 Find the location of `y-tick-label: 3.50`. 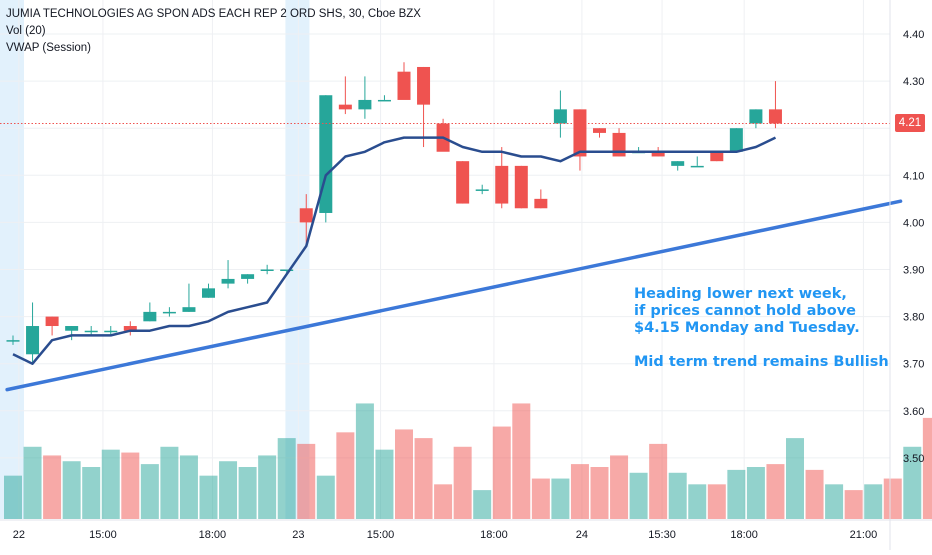

y-tick-label: 3.50 is located at coordinates (913, 459).